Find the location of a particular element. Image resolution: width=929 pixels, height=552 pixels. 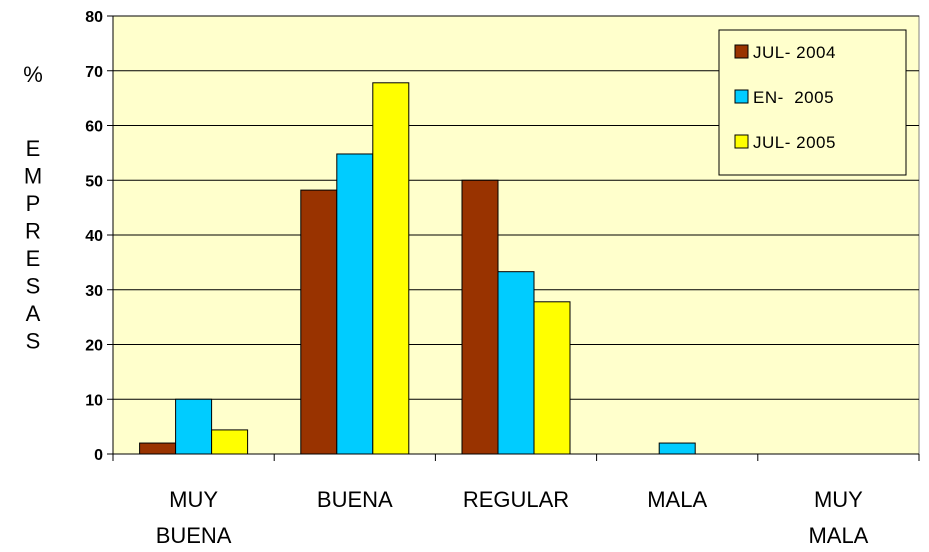

y-tick-label: 0 is located at coordinates (98, 455).